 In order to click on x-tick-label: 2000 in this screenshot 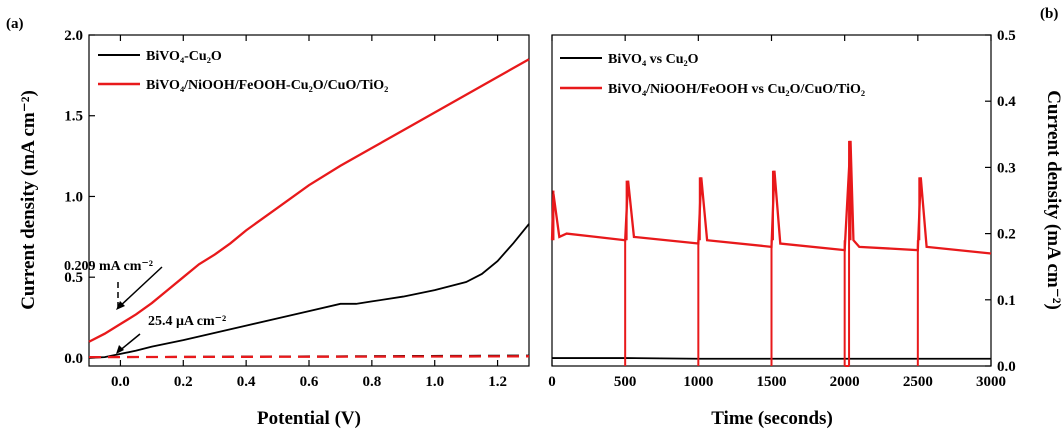, I will do `click(845, 382)`.